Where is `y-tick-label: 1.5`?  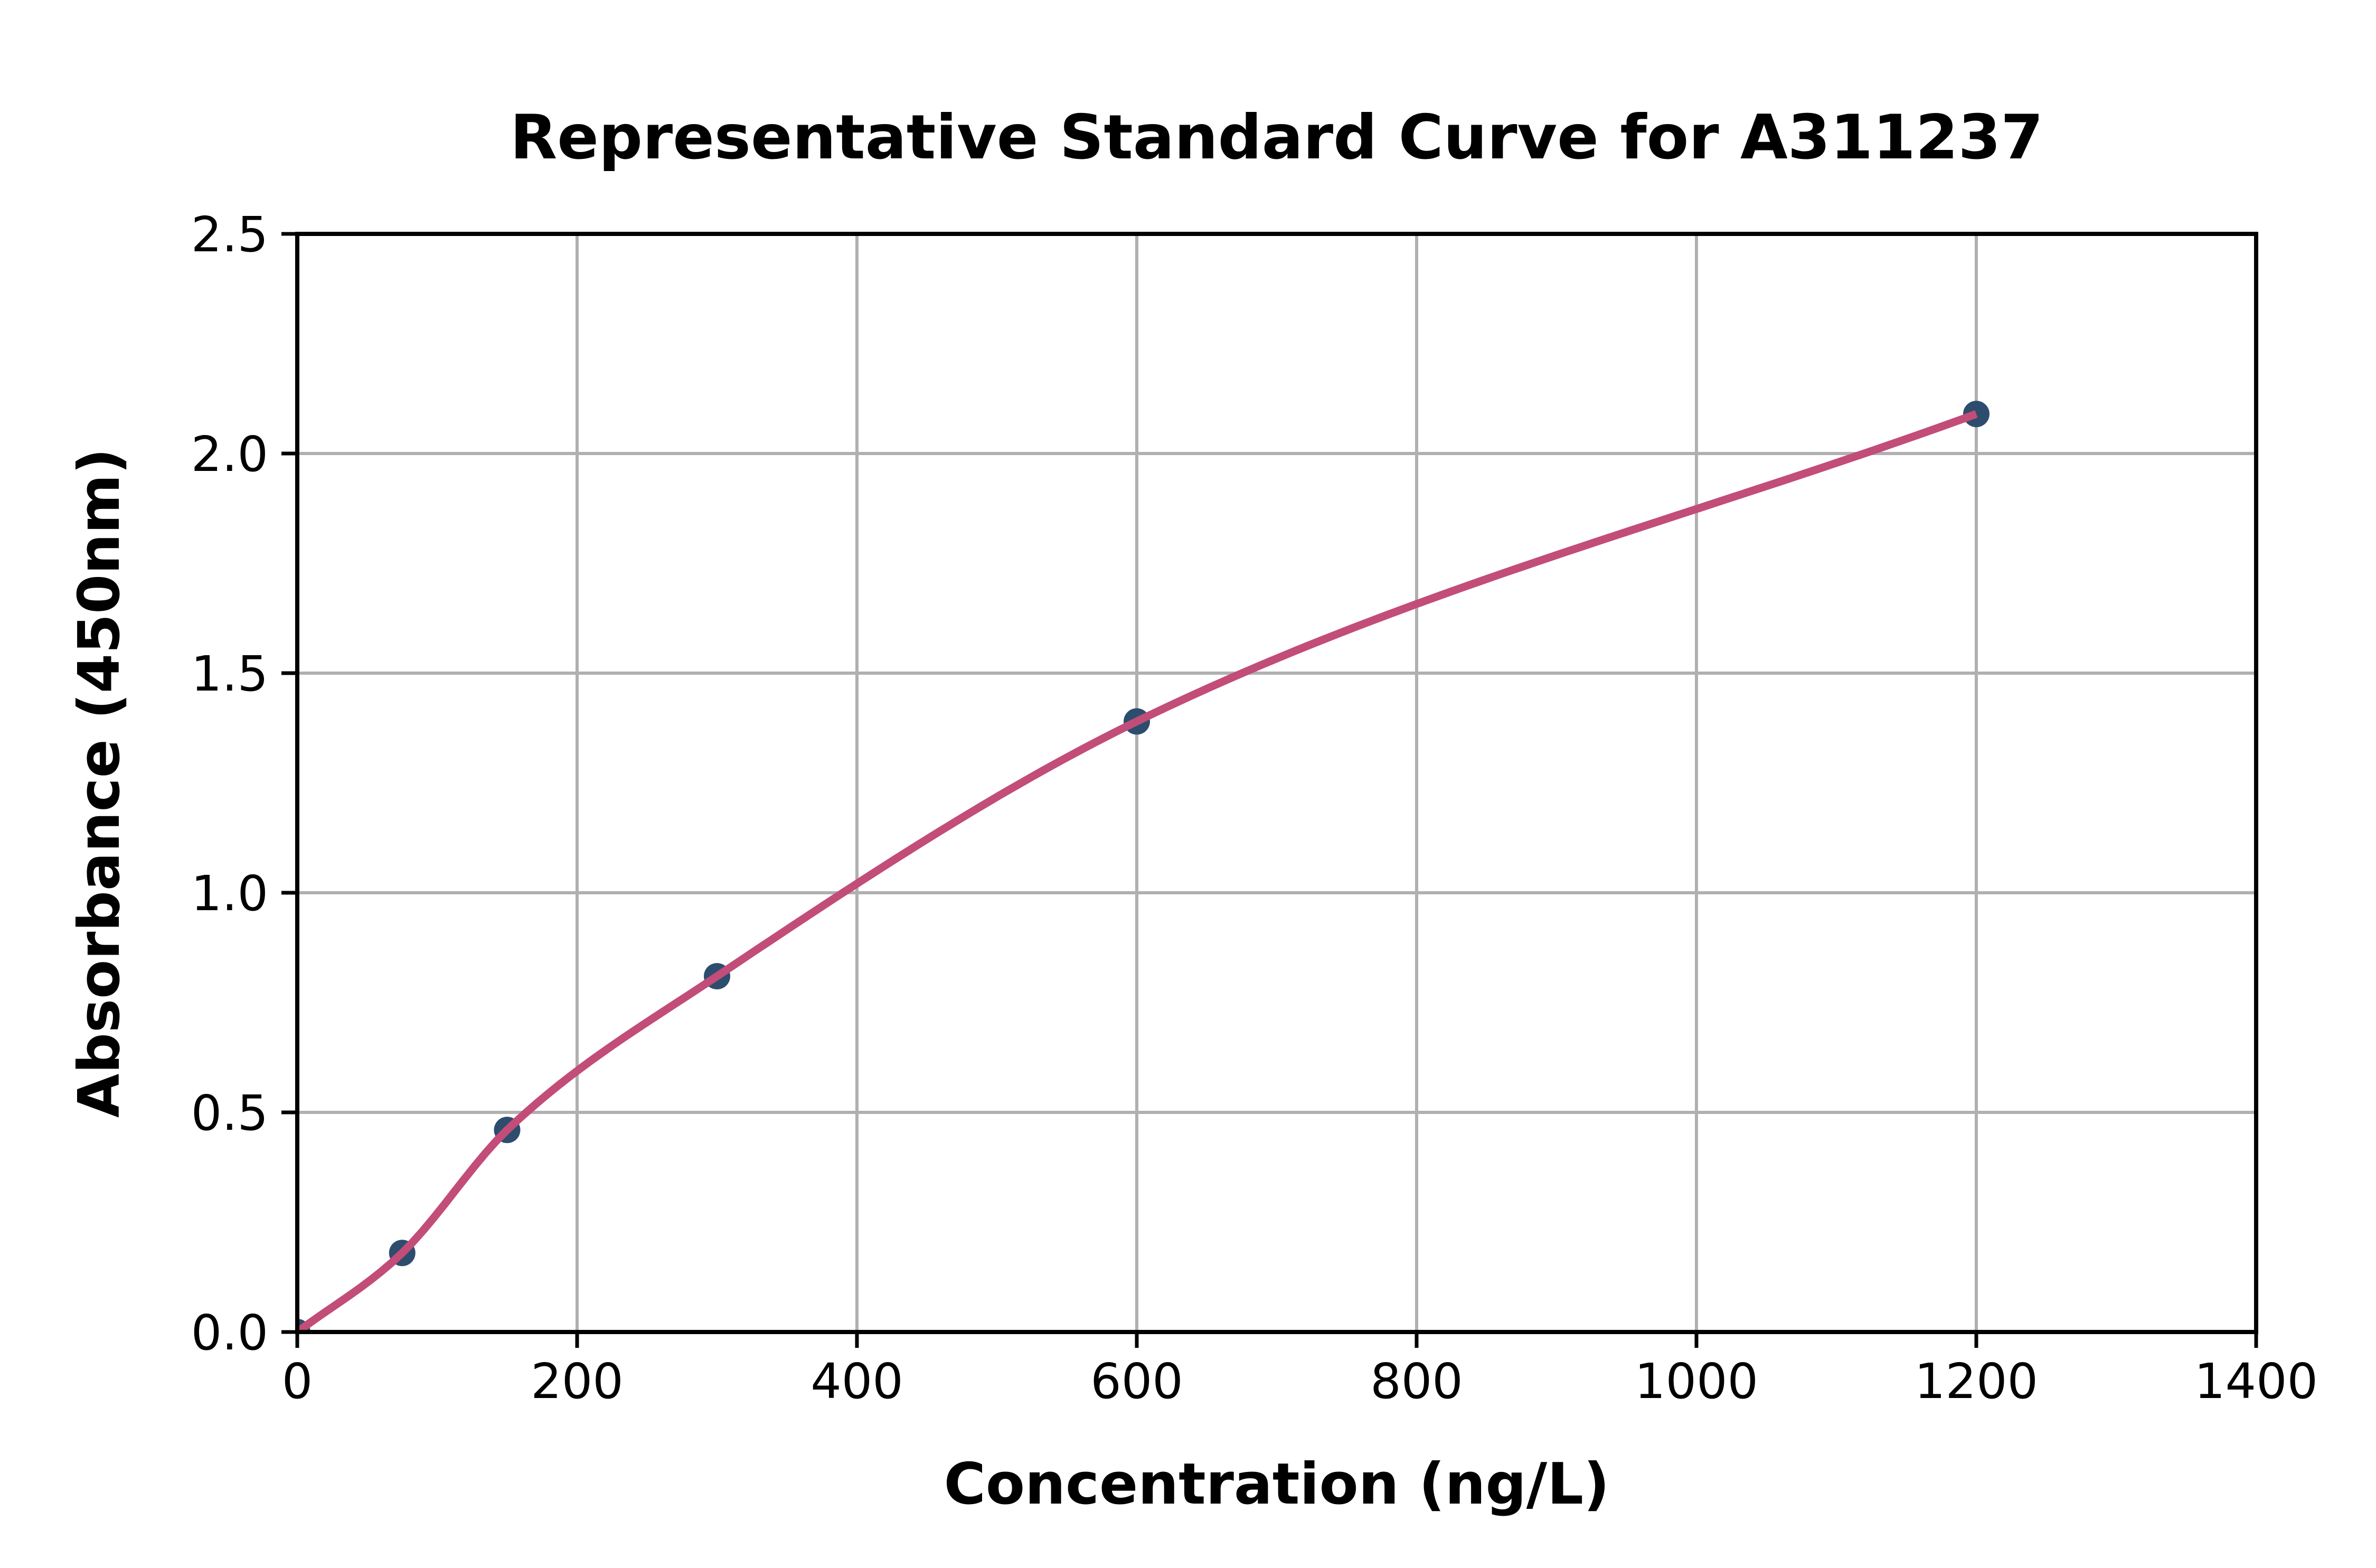 y-tick-label: 1.5 is located at coordinates (230, 674).